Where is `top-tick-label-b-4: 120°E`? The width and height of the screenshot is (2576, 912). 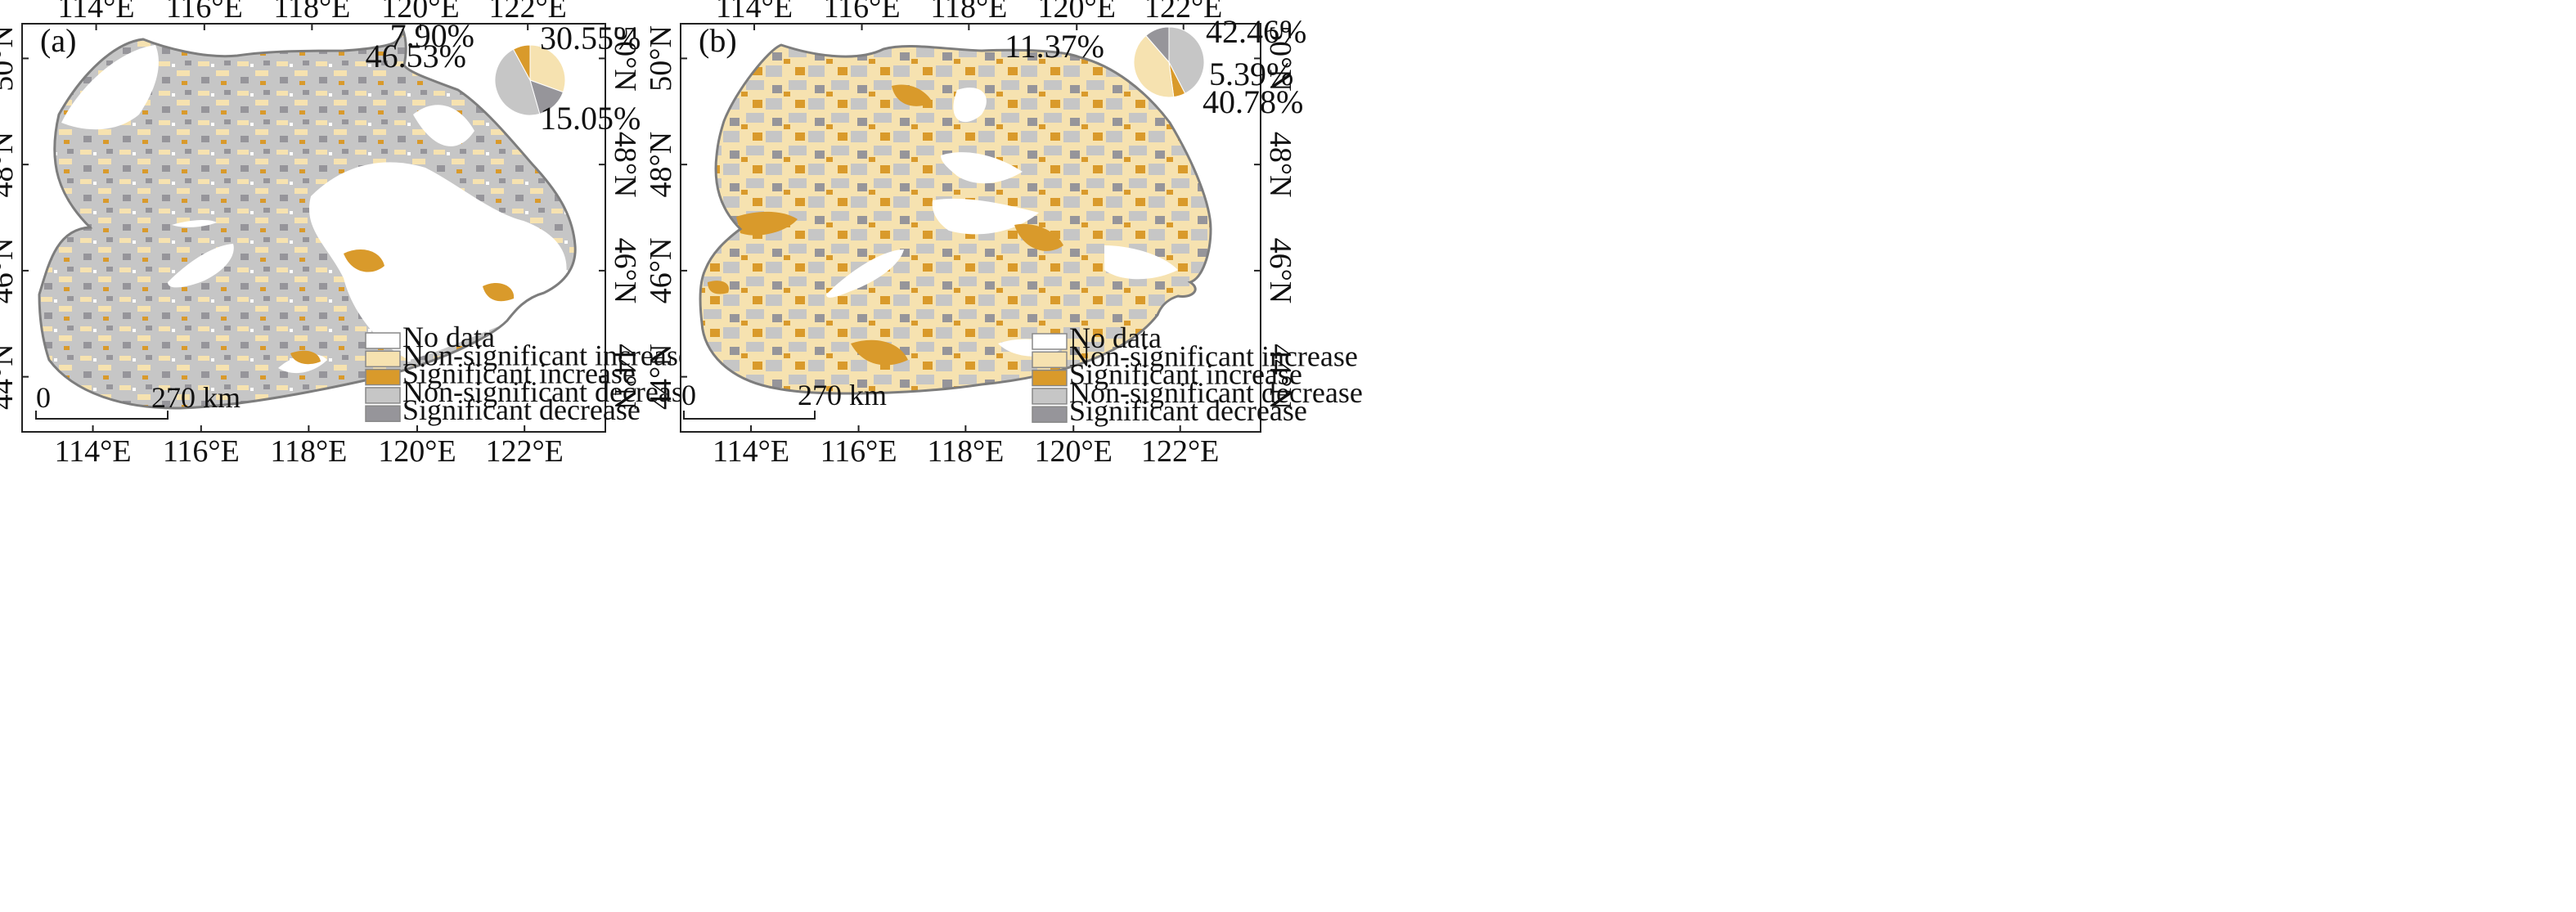 top-tick-label-b-4: 120°E is located at coordinates (1077, 13).